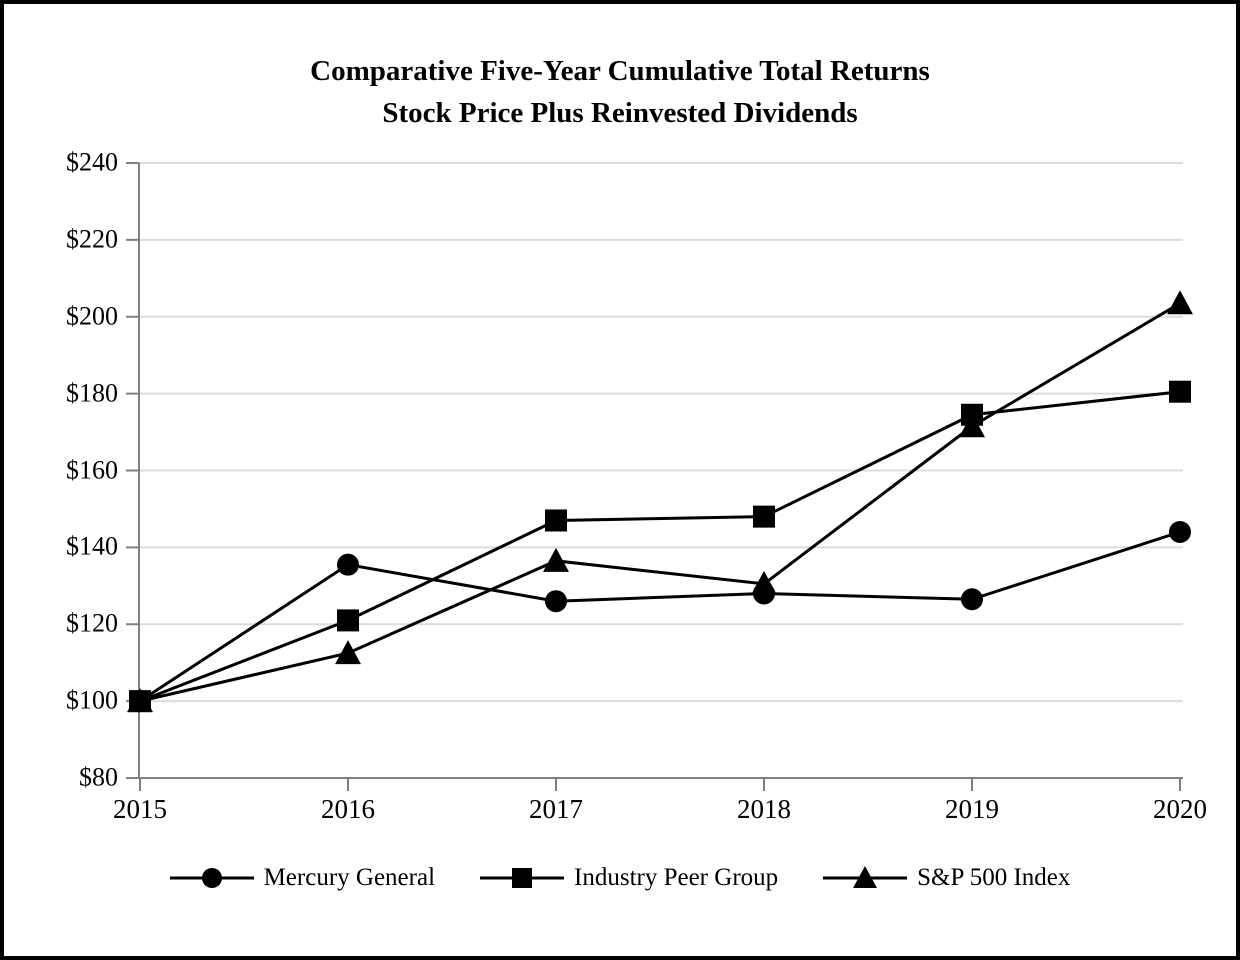  Describe the element at coordinates (98, 777) in the screenshot. I see `y-tick-label: $80` at that location.